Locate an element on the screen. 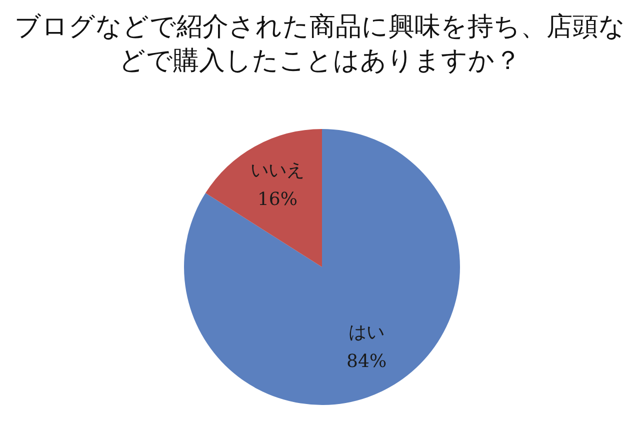 The height and width of the screenshot is (424, 640). slice-label: はい is located at coordinates (366, 333).